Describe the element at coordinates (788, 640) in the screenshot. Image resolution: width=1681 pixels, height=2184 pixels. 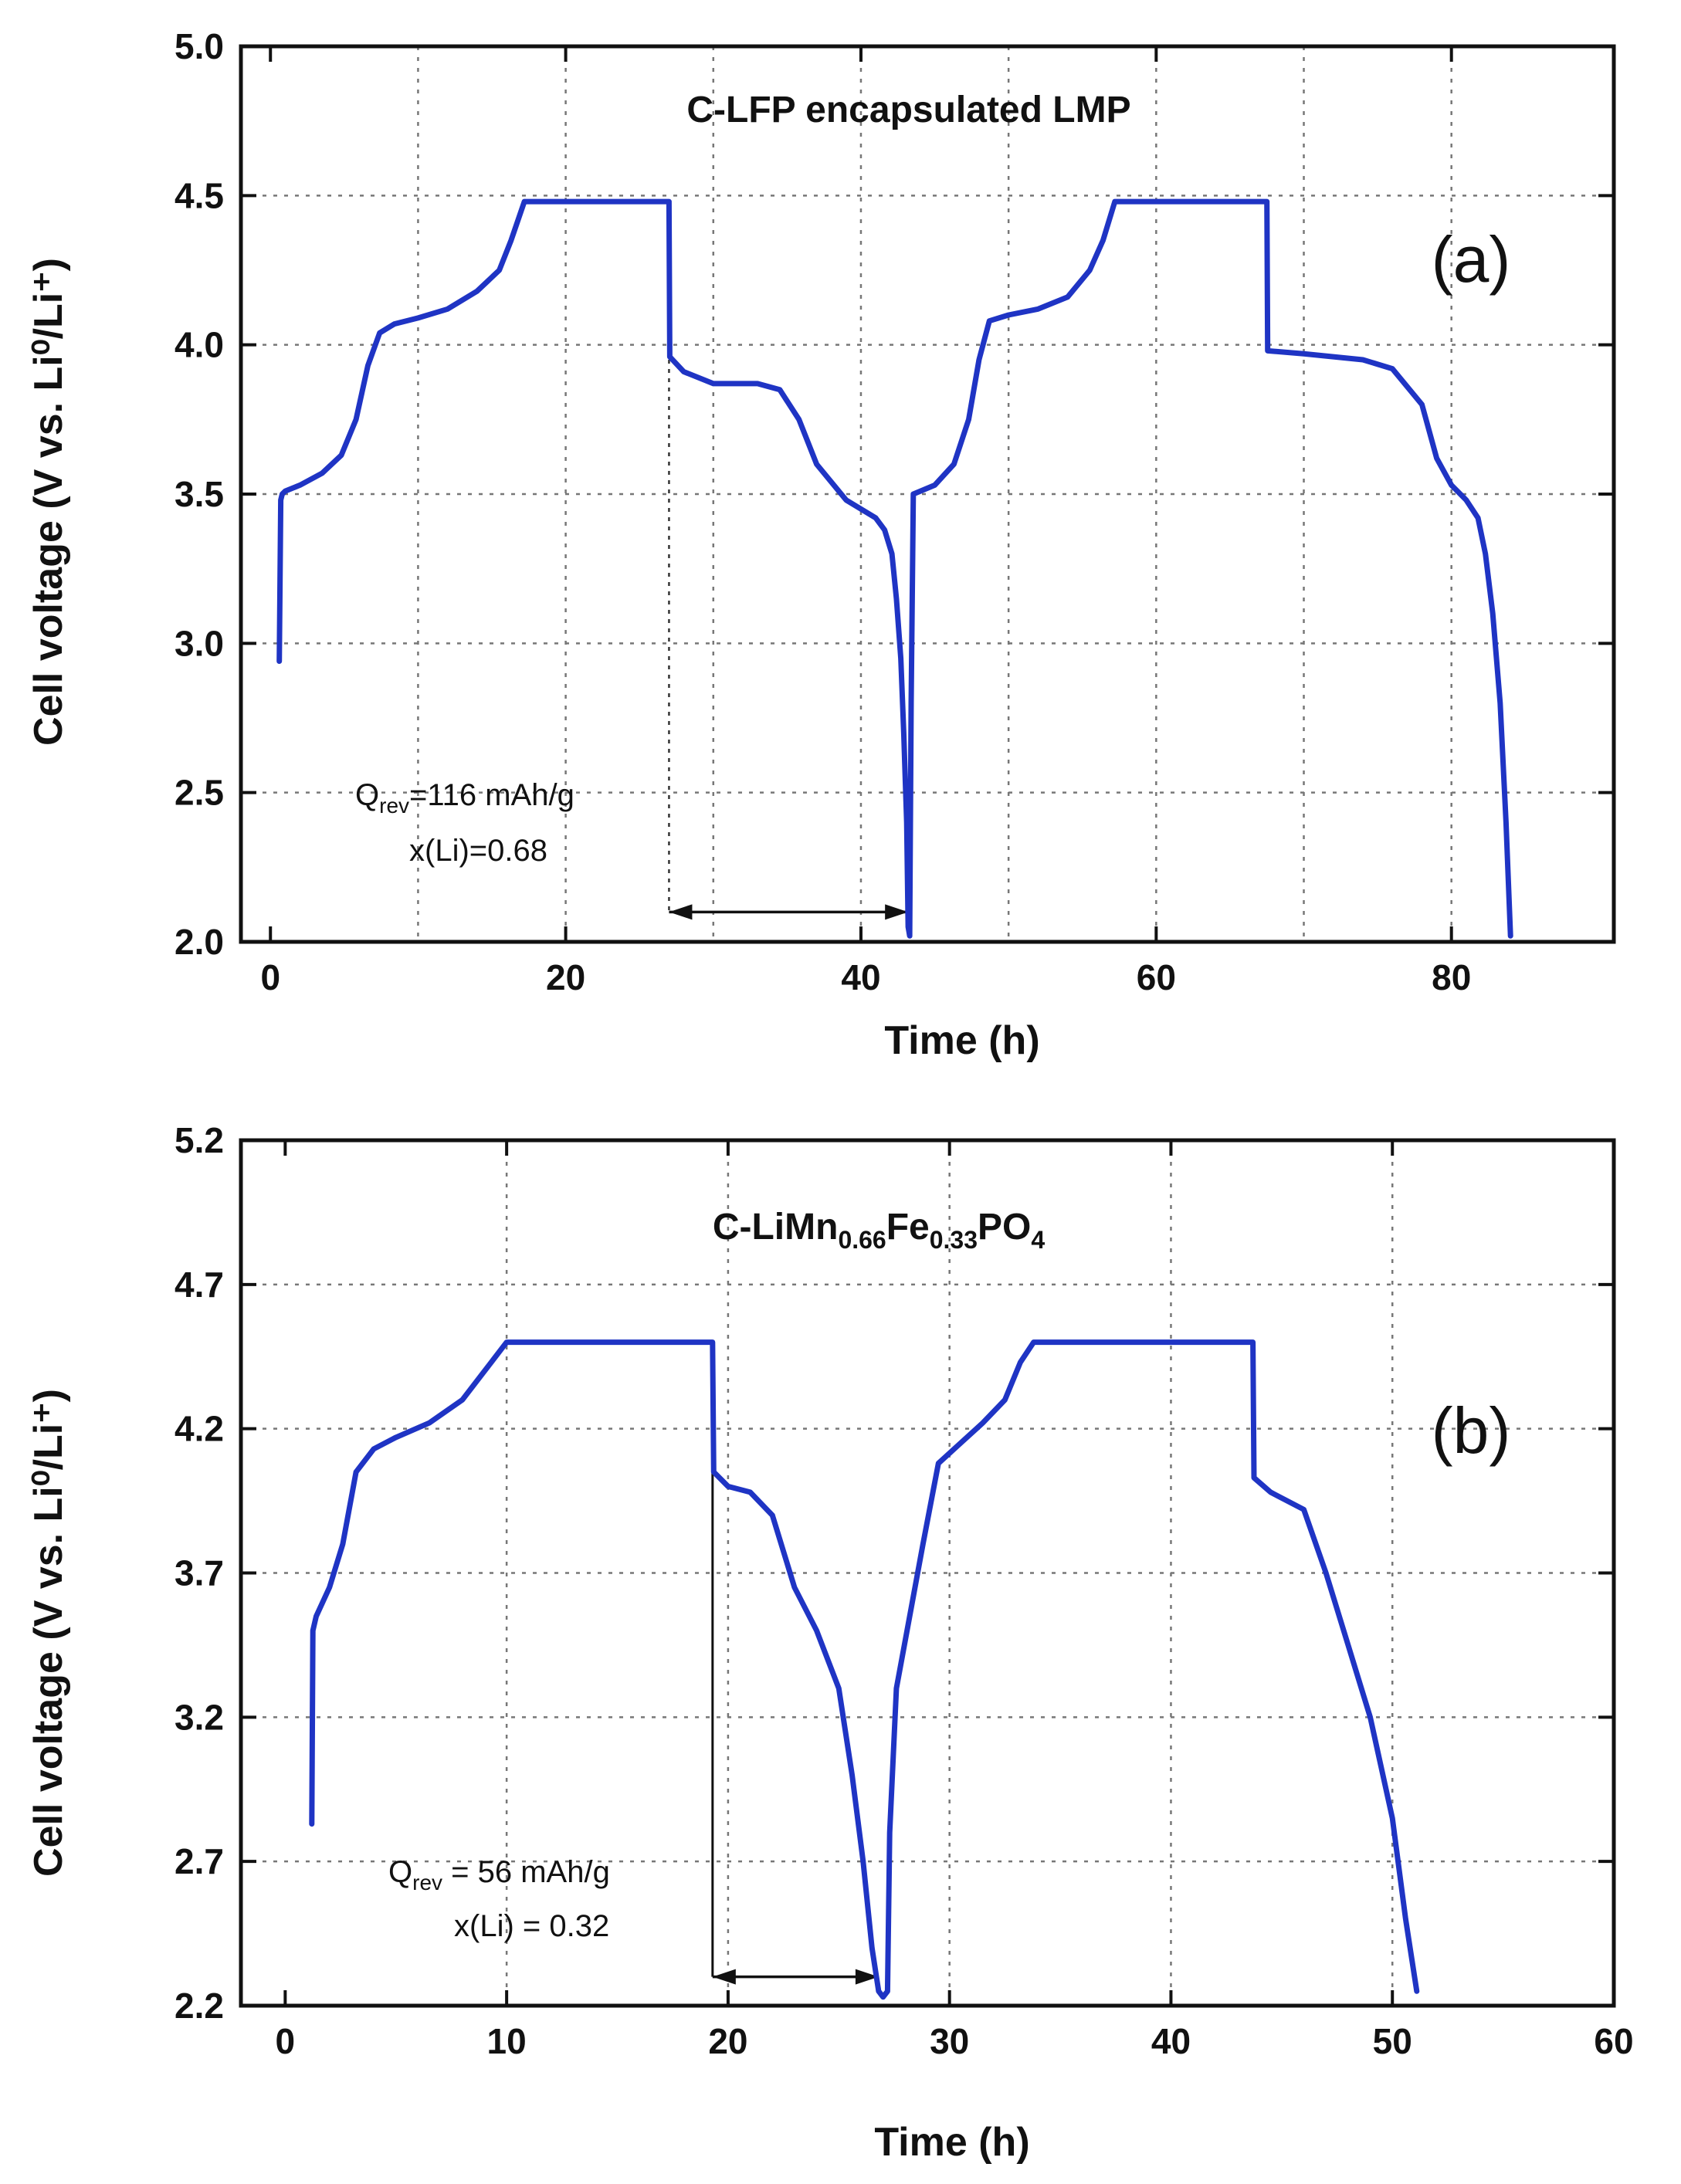
I see `panel-a-guides` at that location.